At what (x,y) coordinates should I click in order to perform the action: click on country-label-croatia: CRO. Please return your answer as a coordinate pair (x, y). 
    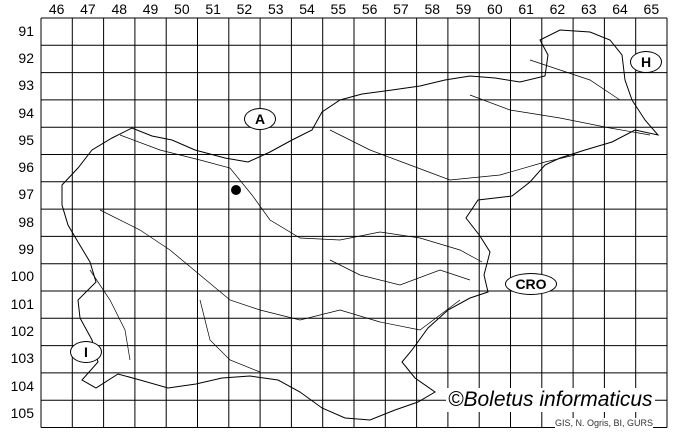
    Looking at the image, I should click on (531, 284).